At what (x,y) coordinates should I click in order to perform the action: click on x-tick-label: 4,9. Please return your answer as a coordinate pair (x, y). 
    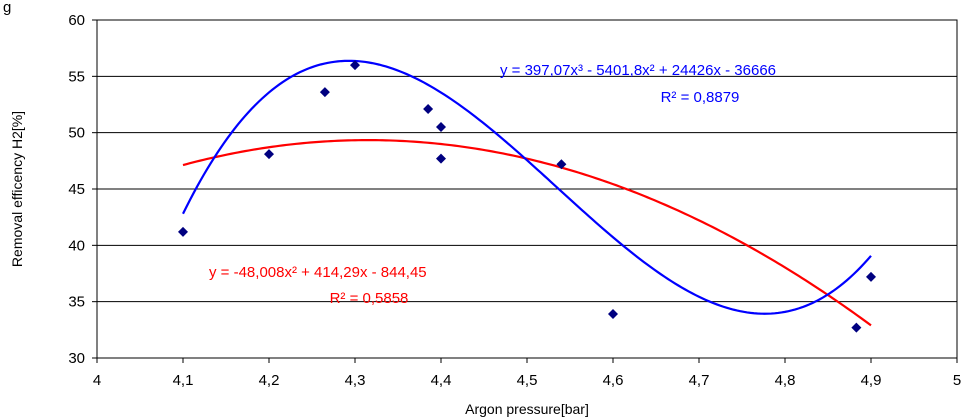
    Looking at the image, I should click on (871, 380).